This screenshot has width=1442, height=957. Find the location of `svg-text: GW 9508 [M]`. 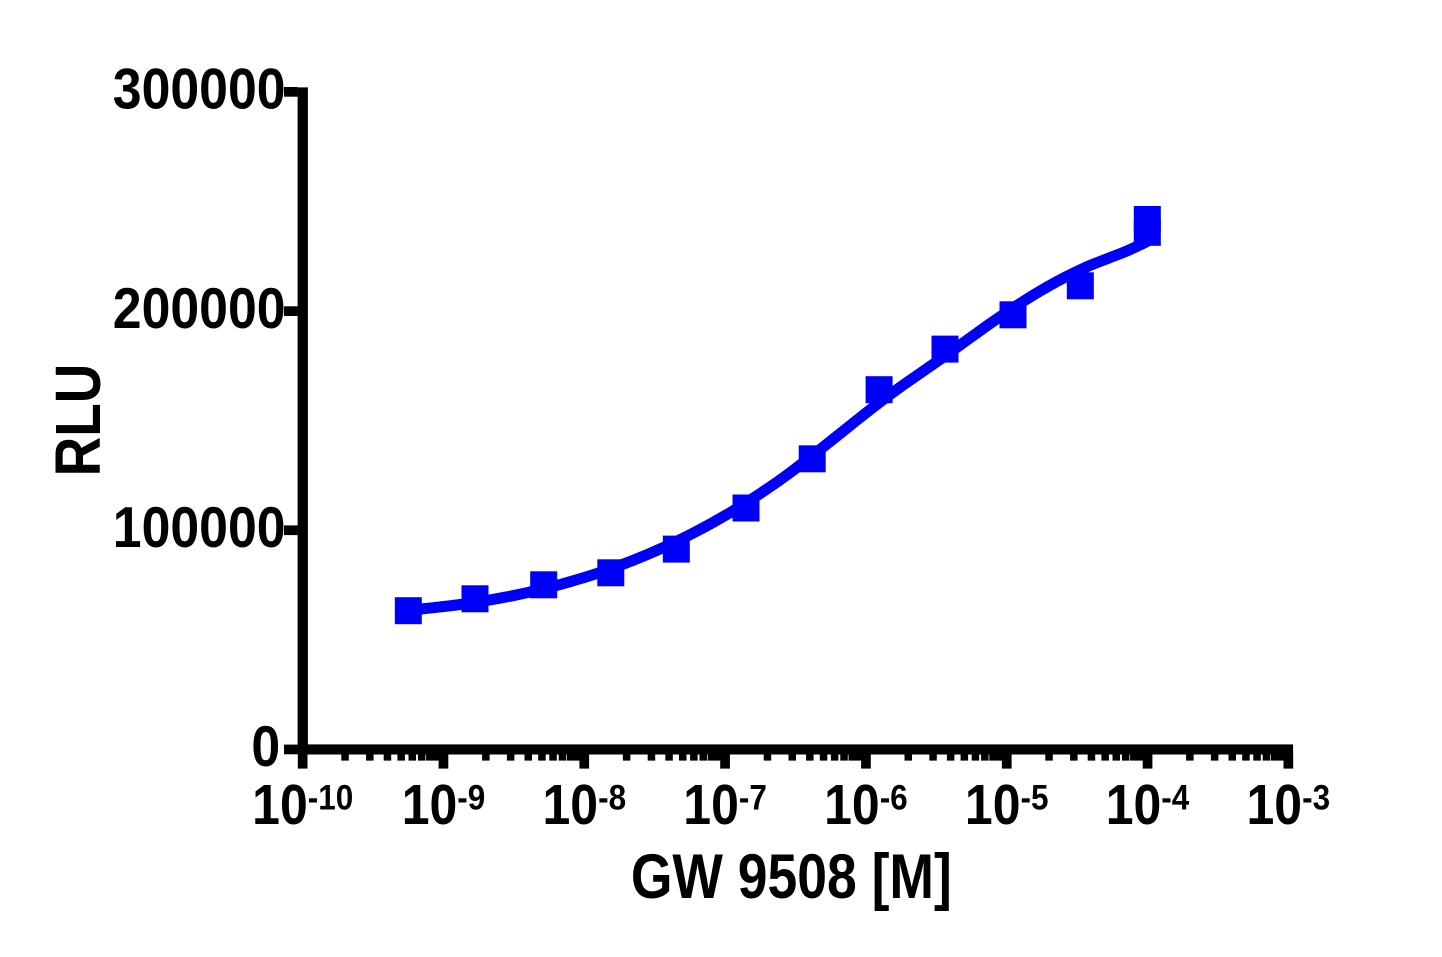

svg-text: GW 9508 [M] is located at coordinates (791, 877).